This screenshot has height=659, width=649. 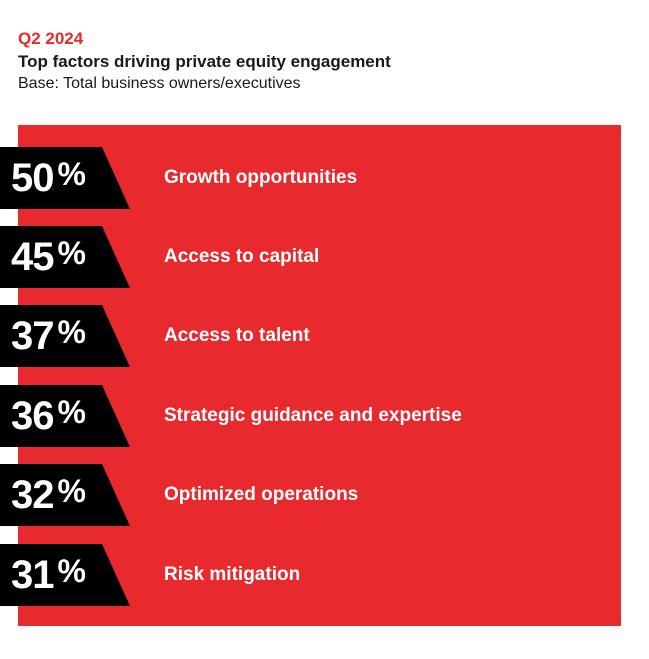 I want to click on bar-row: 31% Risk mitigation, so click(x=324, y=575).